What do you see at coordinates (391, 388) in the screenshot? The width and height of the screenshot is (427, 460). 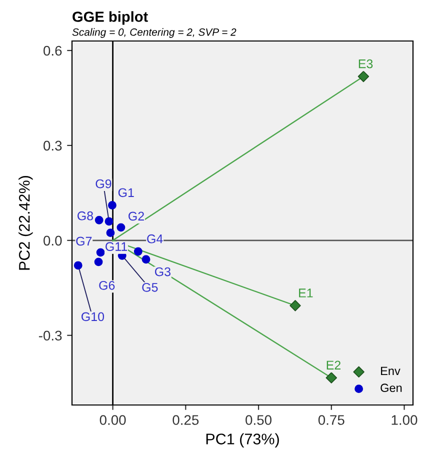 I see `legend-label: Gen` at bounding box center [391, 388].